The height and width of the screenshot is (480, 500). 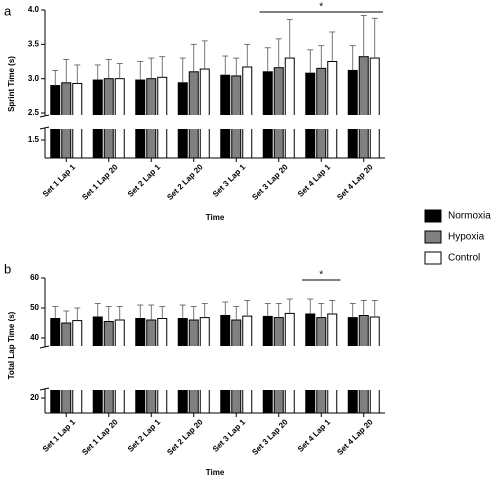 What do you see at coordinates (34, 139) in the screenshot?
I see `y-tick-label: 1.5` at bounding box center [34, 139].